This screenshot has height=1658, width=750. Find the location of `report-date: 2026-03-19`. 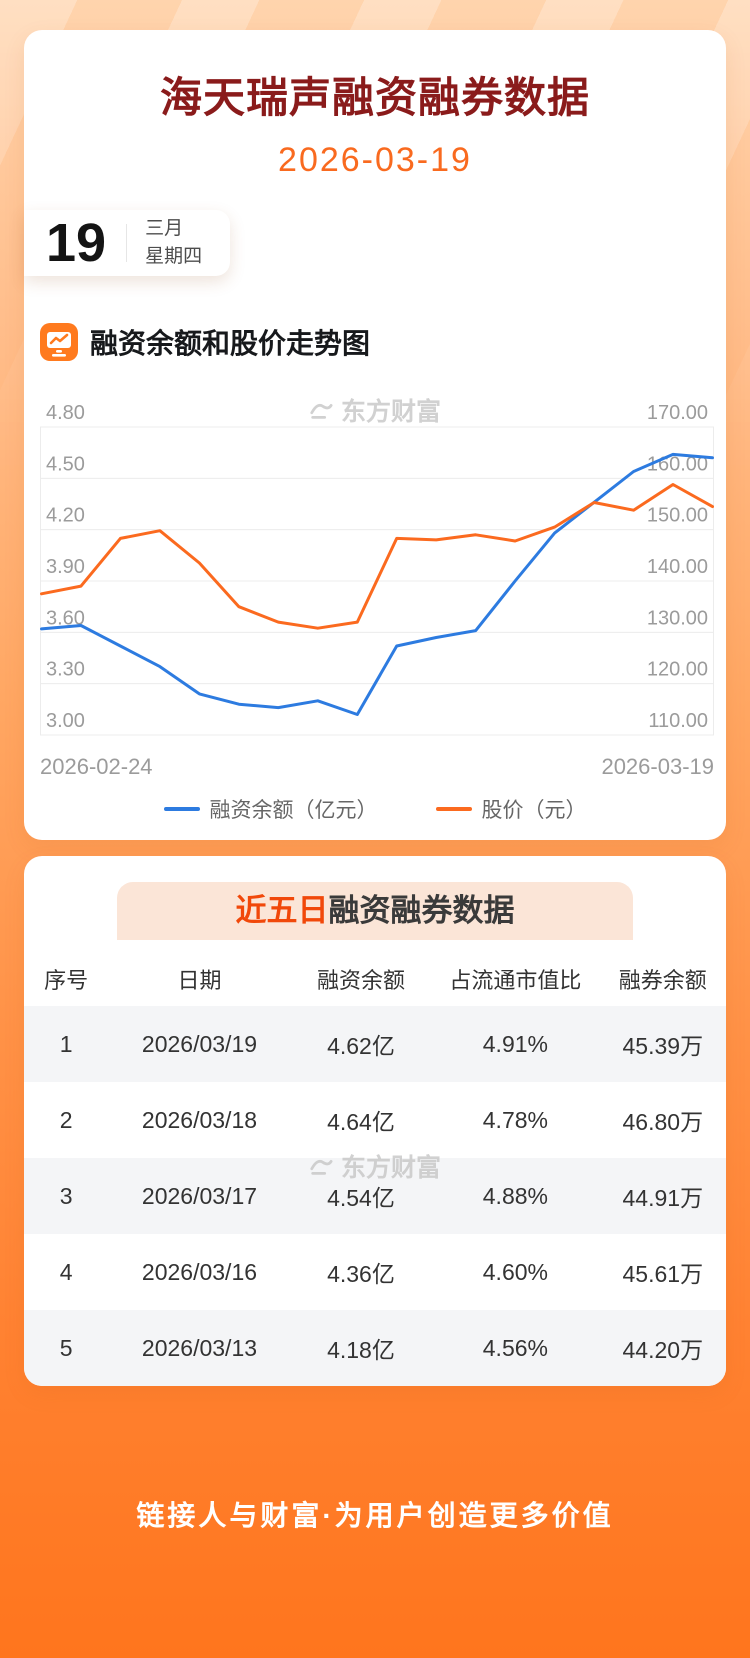

report-date: 2026-03-19 is located at coordinates (375, 160).